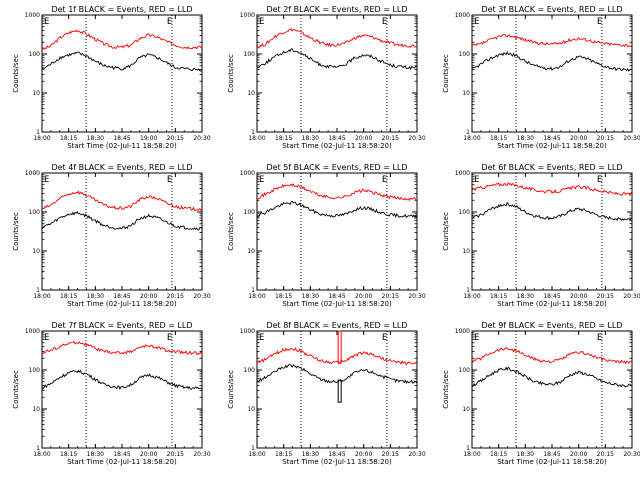  I want to click on panel-title: Det 1f BLACK = Events, RED = LLD, so click(121, 9).